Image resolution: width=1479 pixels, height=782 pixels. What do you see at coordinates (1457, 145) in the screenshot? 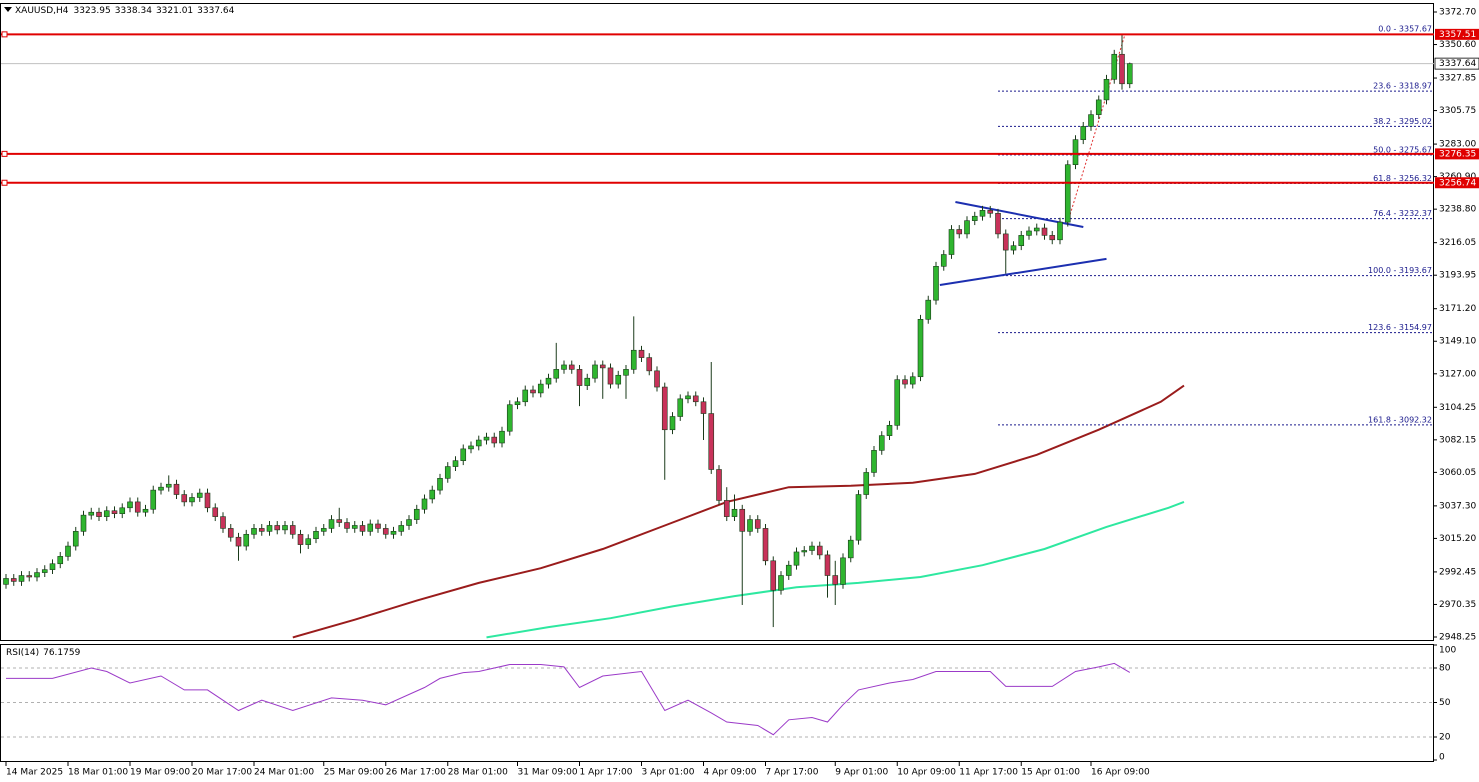
I see `y-tick-label: 3283.00` at bounding box center [1457, 145].